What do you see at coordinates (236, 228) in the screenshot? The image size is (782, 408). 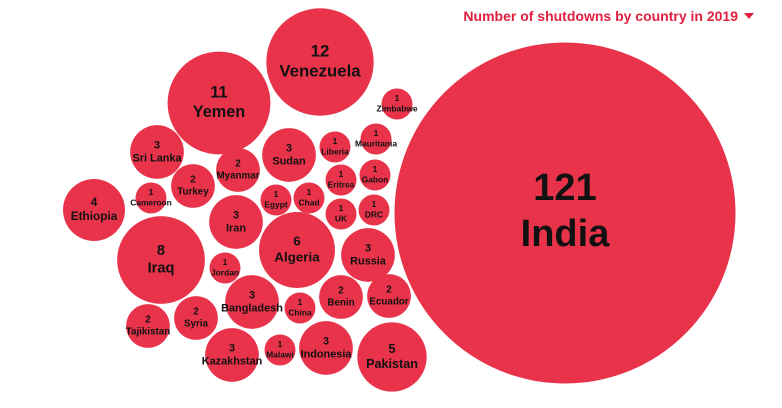 I see `bubble-label: Iran` at bounding box center [236, 228].